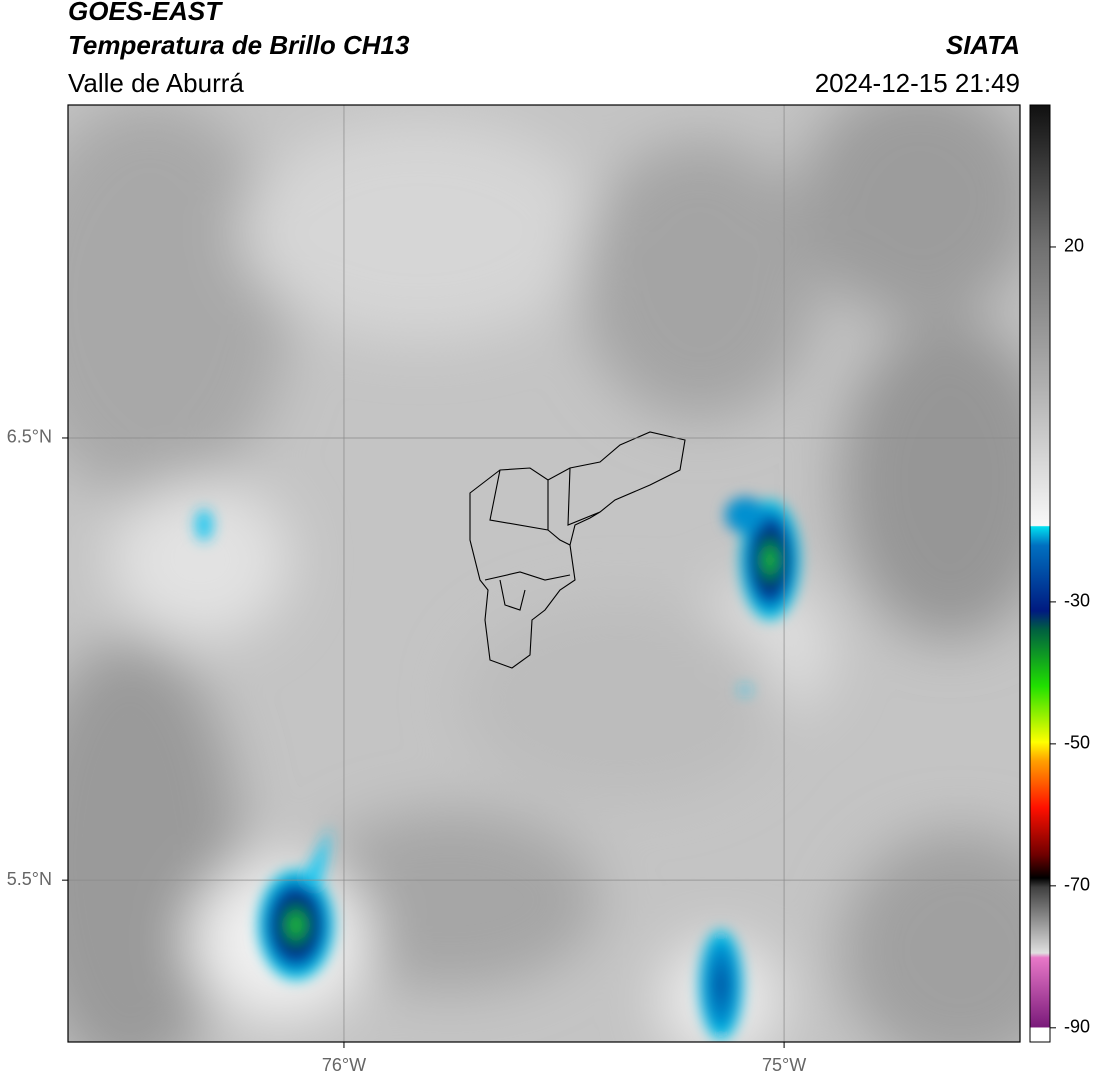  What do you see at coordinates (156, 83) in the screenshot?
I see `region: Valle de Aburrá` at bounding box center [156, 83].